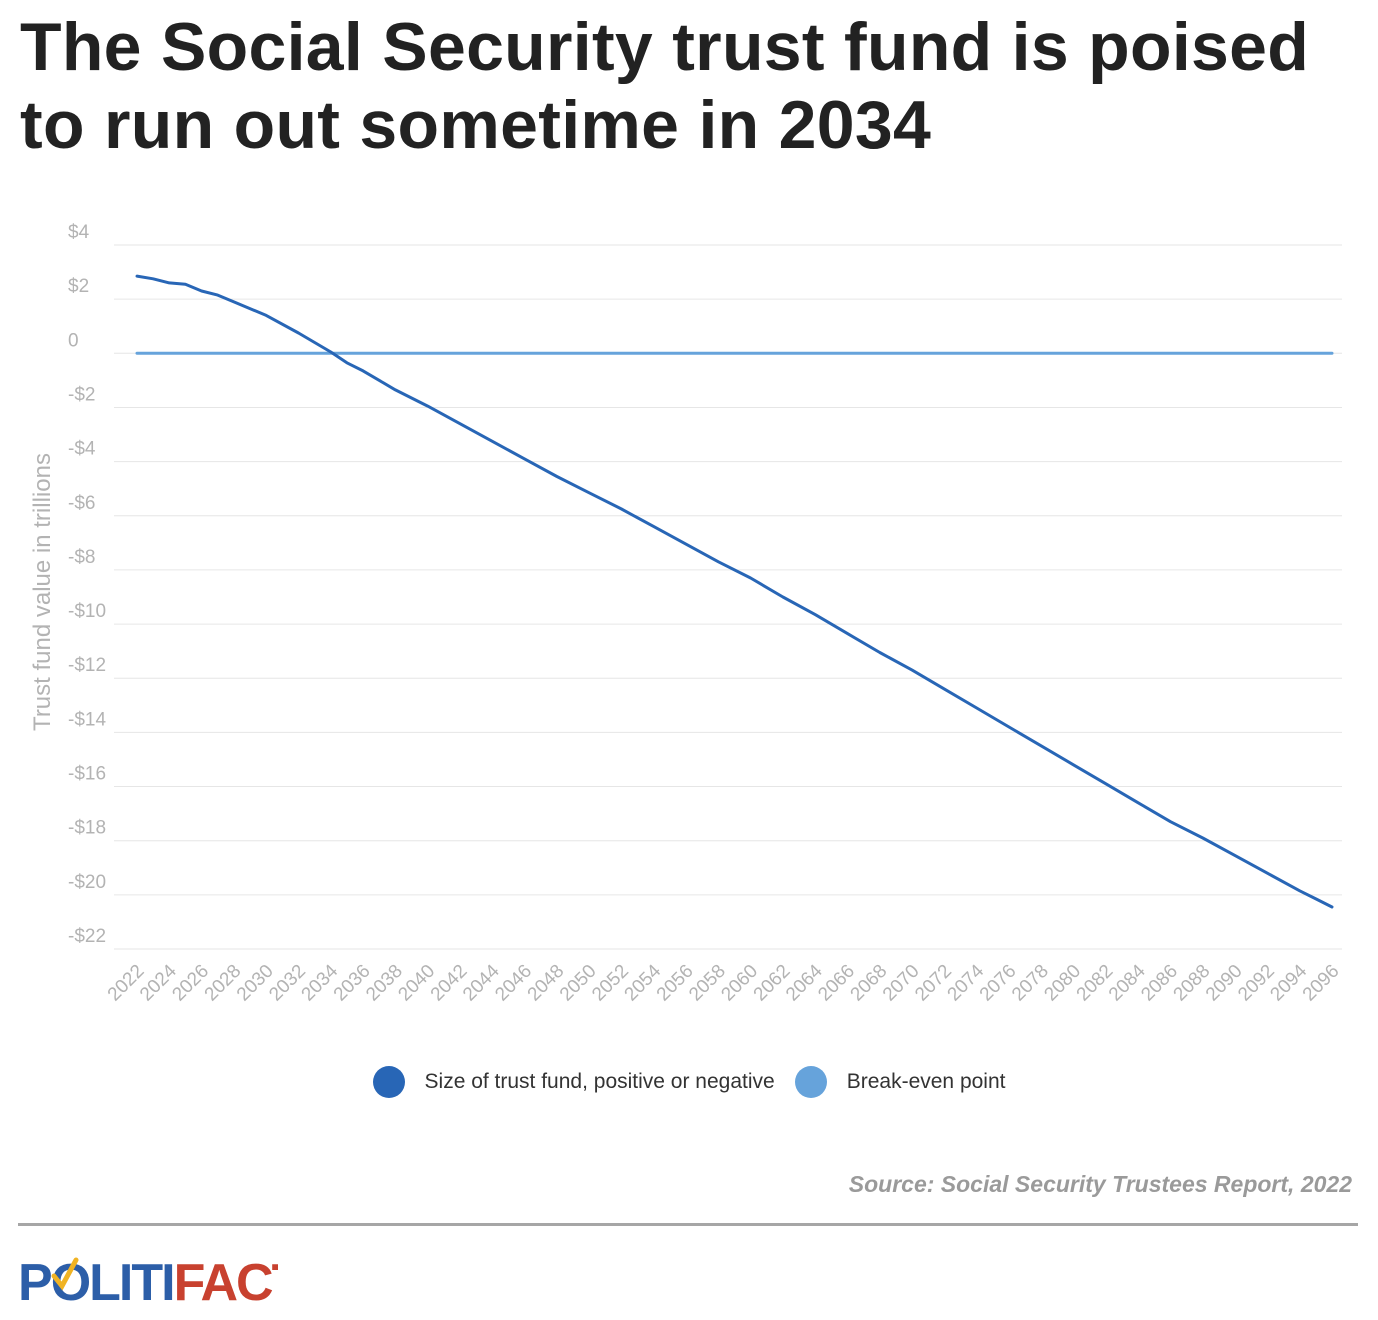  I want to click on legend-item-fund: Size of trust fund, positive or negative, so click(573, 1082).